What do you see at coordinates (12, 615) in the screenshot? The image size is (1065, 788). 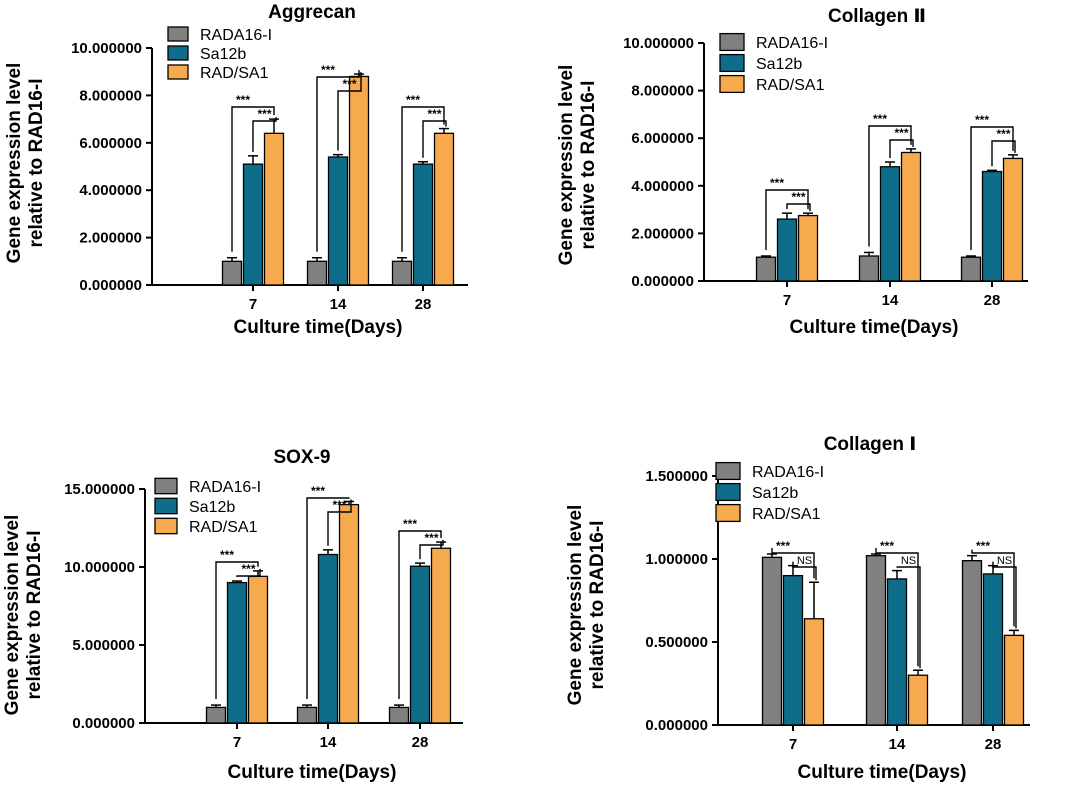 I see `y-axis-label-line: Gene expression level` at bounding box center [12, 615].